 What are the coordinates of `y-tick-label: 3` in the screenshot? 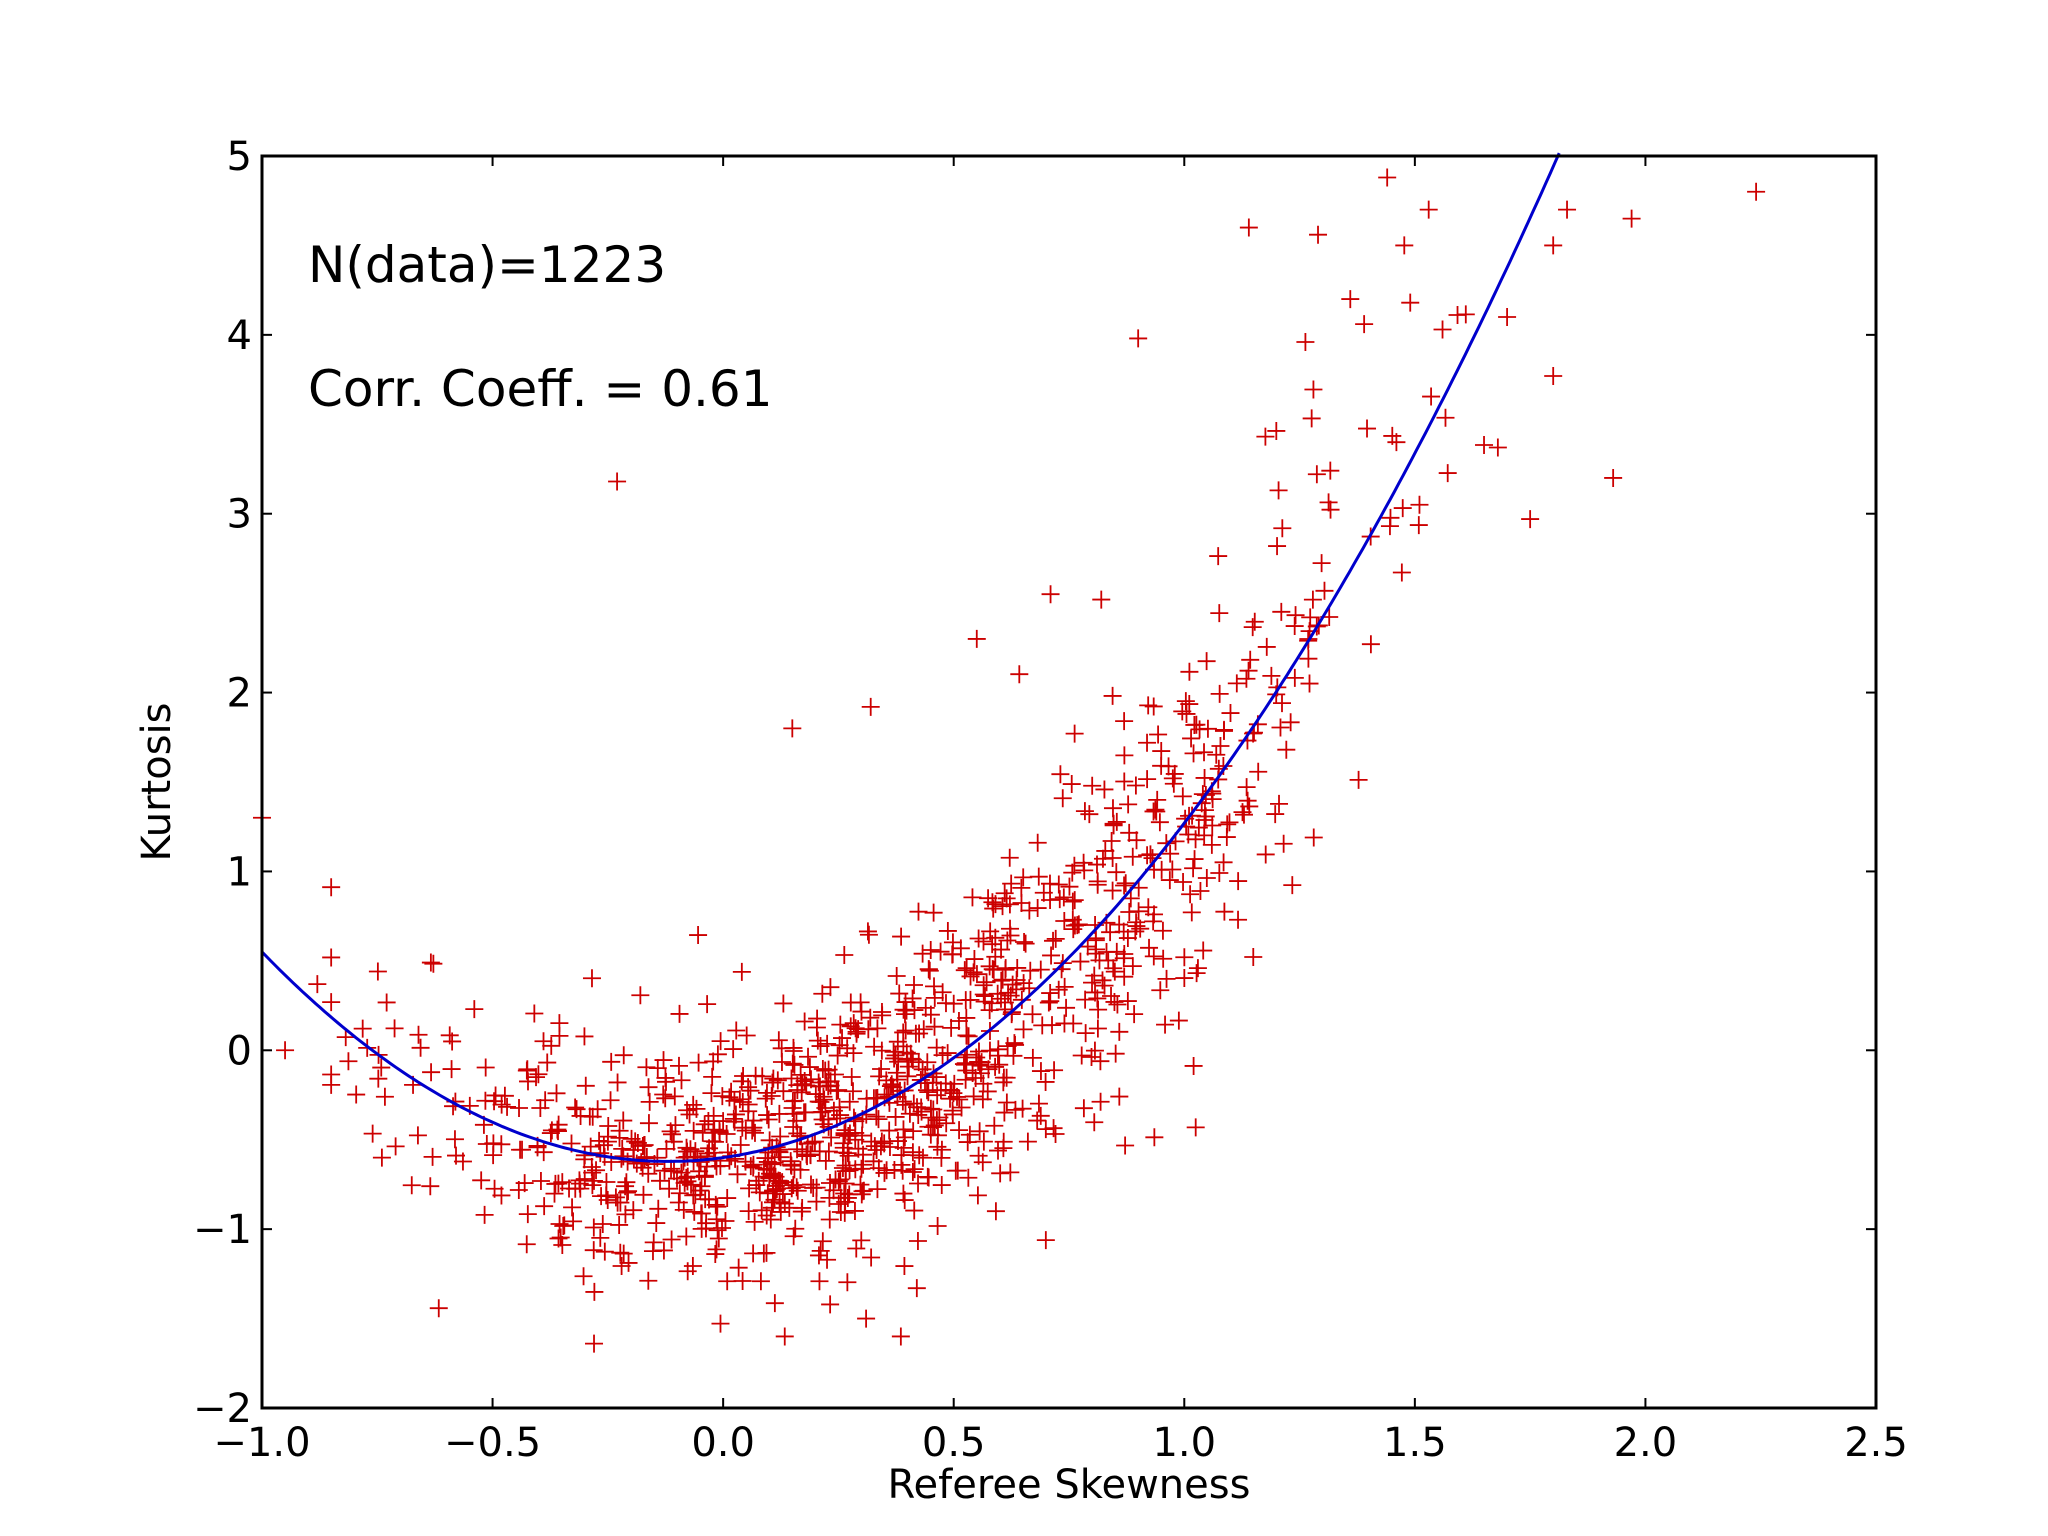 It's located at (239, 515).